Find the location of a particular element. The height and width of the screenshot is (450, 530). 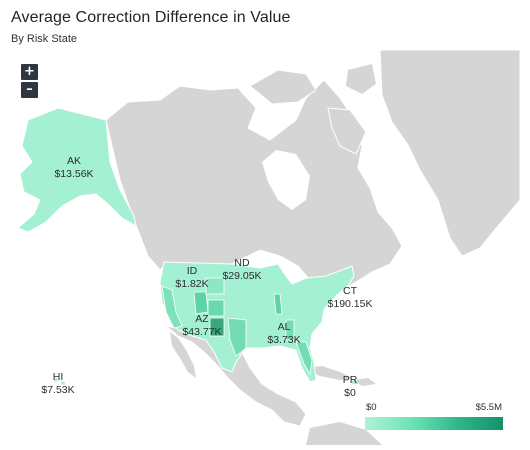

land-arctic-archipelago is located at coordinates (283, 87).